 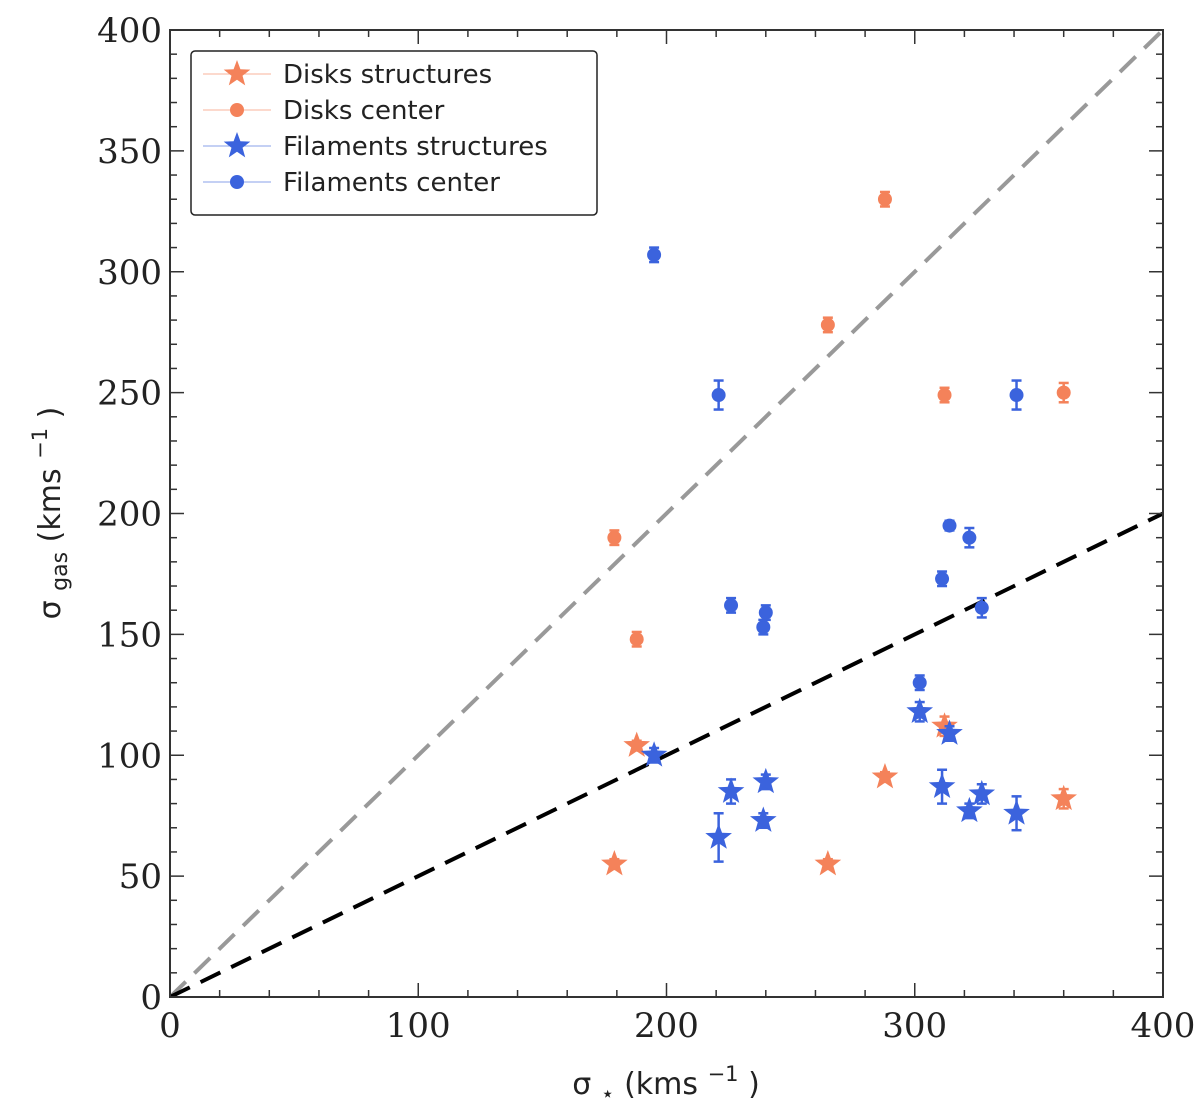 I want to click on y-axis-label-unit-exponent: −1, so click(x=40, y=443).